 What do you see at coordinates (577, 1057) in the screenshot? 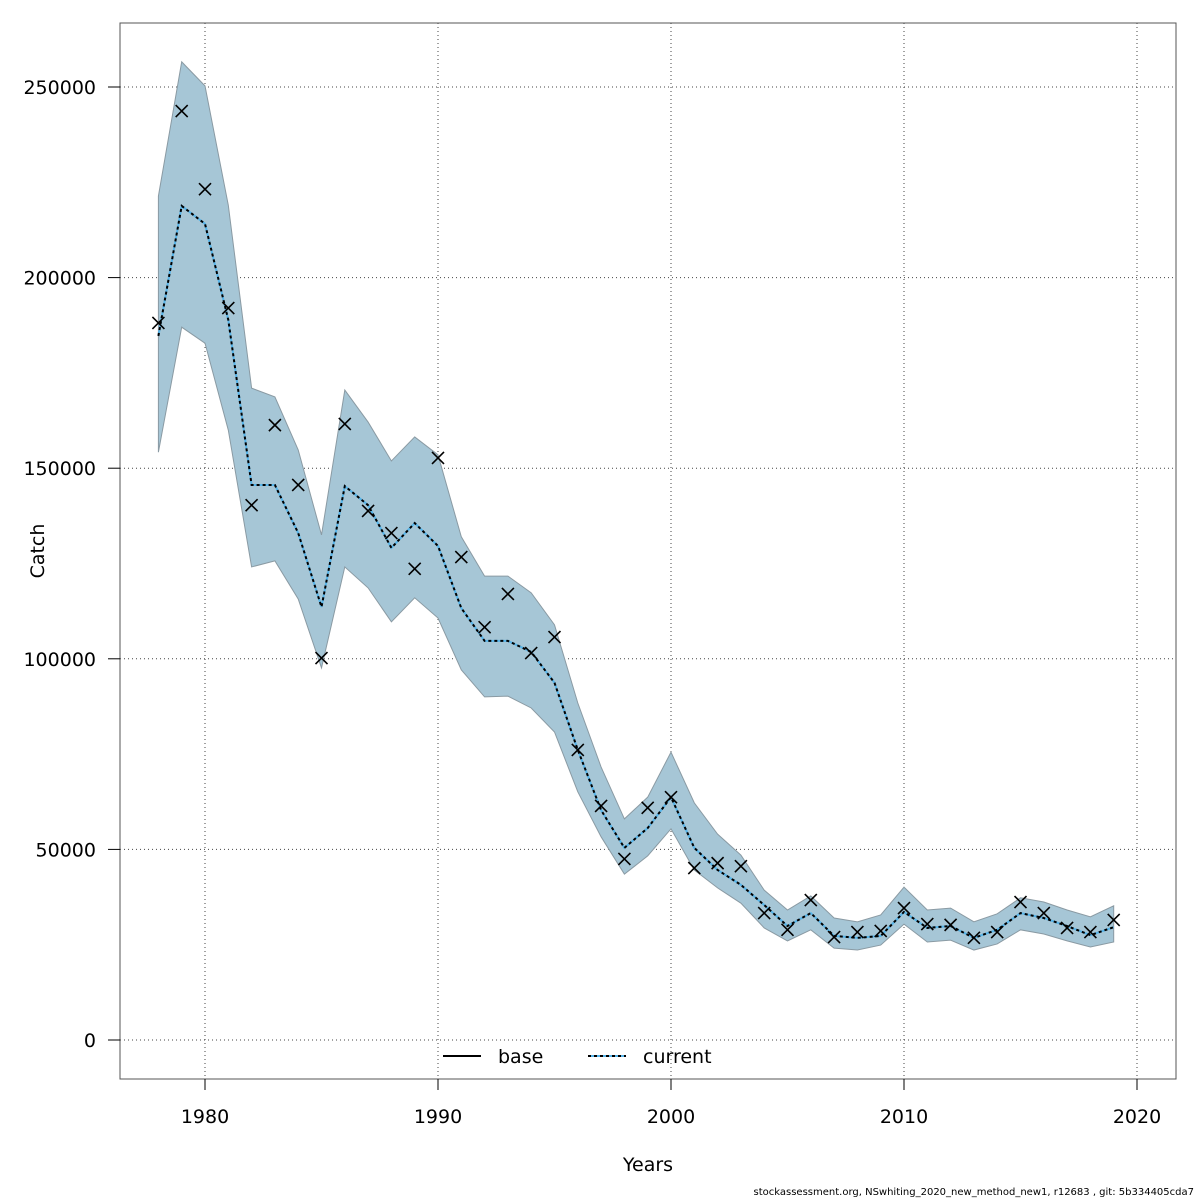
I see `legend: base current` at bounding box center [577, 1057].